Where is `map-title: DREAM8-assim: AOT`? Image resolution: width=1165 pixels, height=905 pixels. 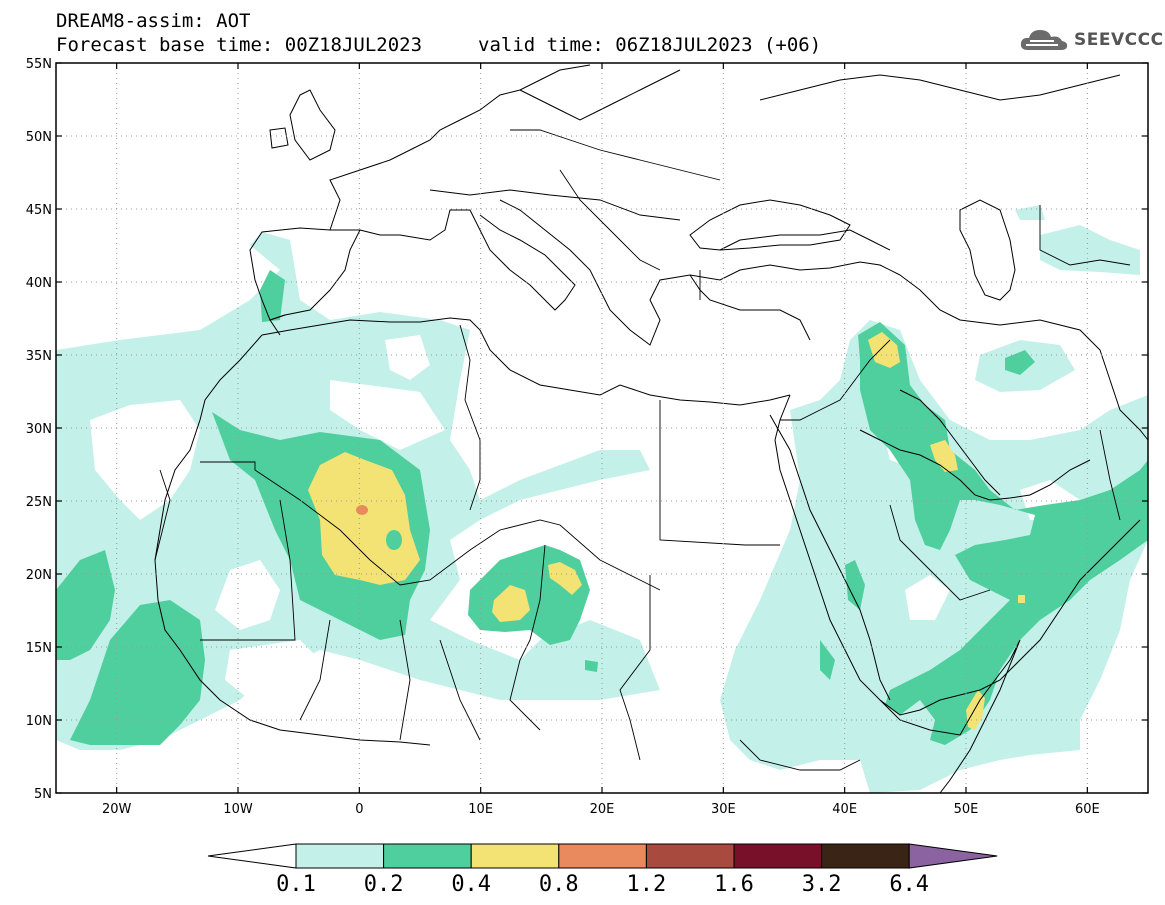 map-title: DREAM8-assim: AOT is located at coordinates (153, 21).